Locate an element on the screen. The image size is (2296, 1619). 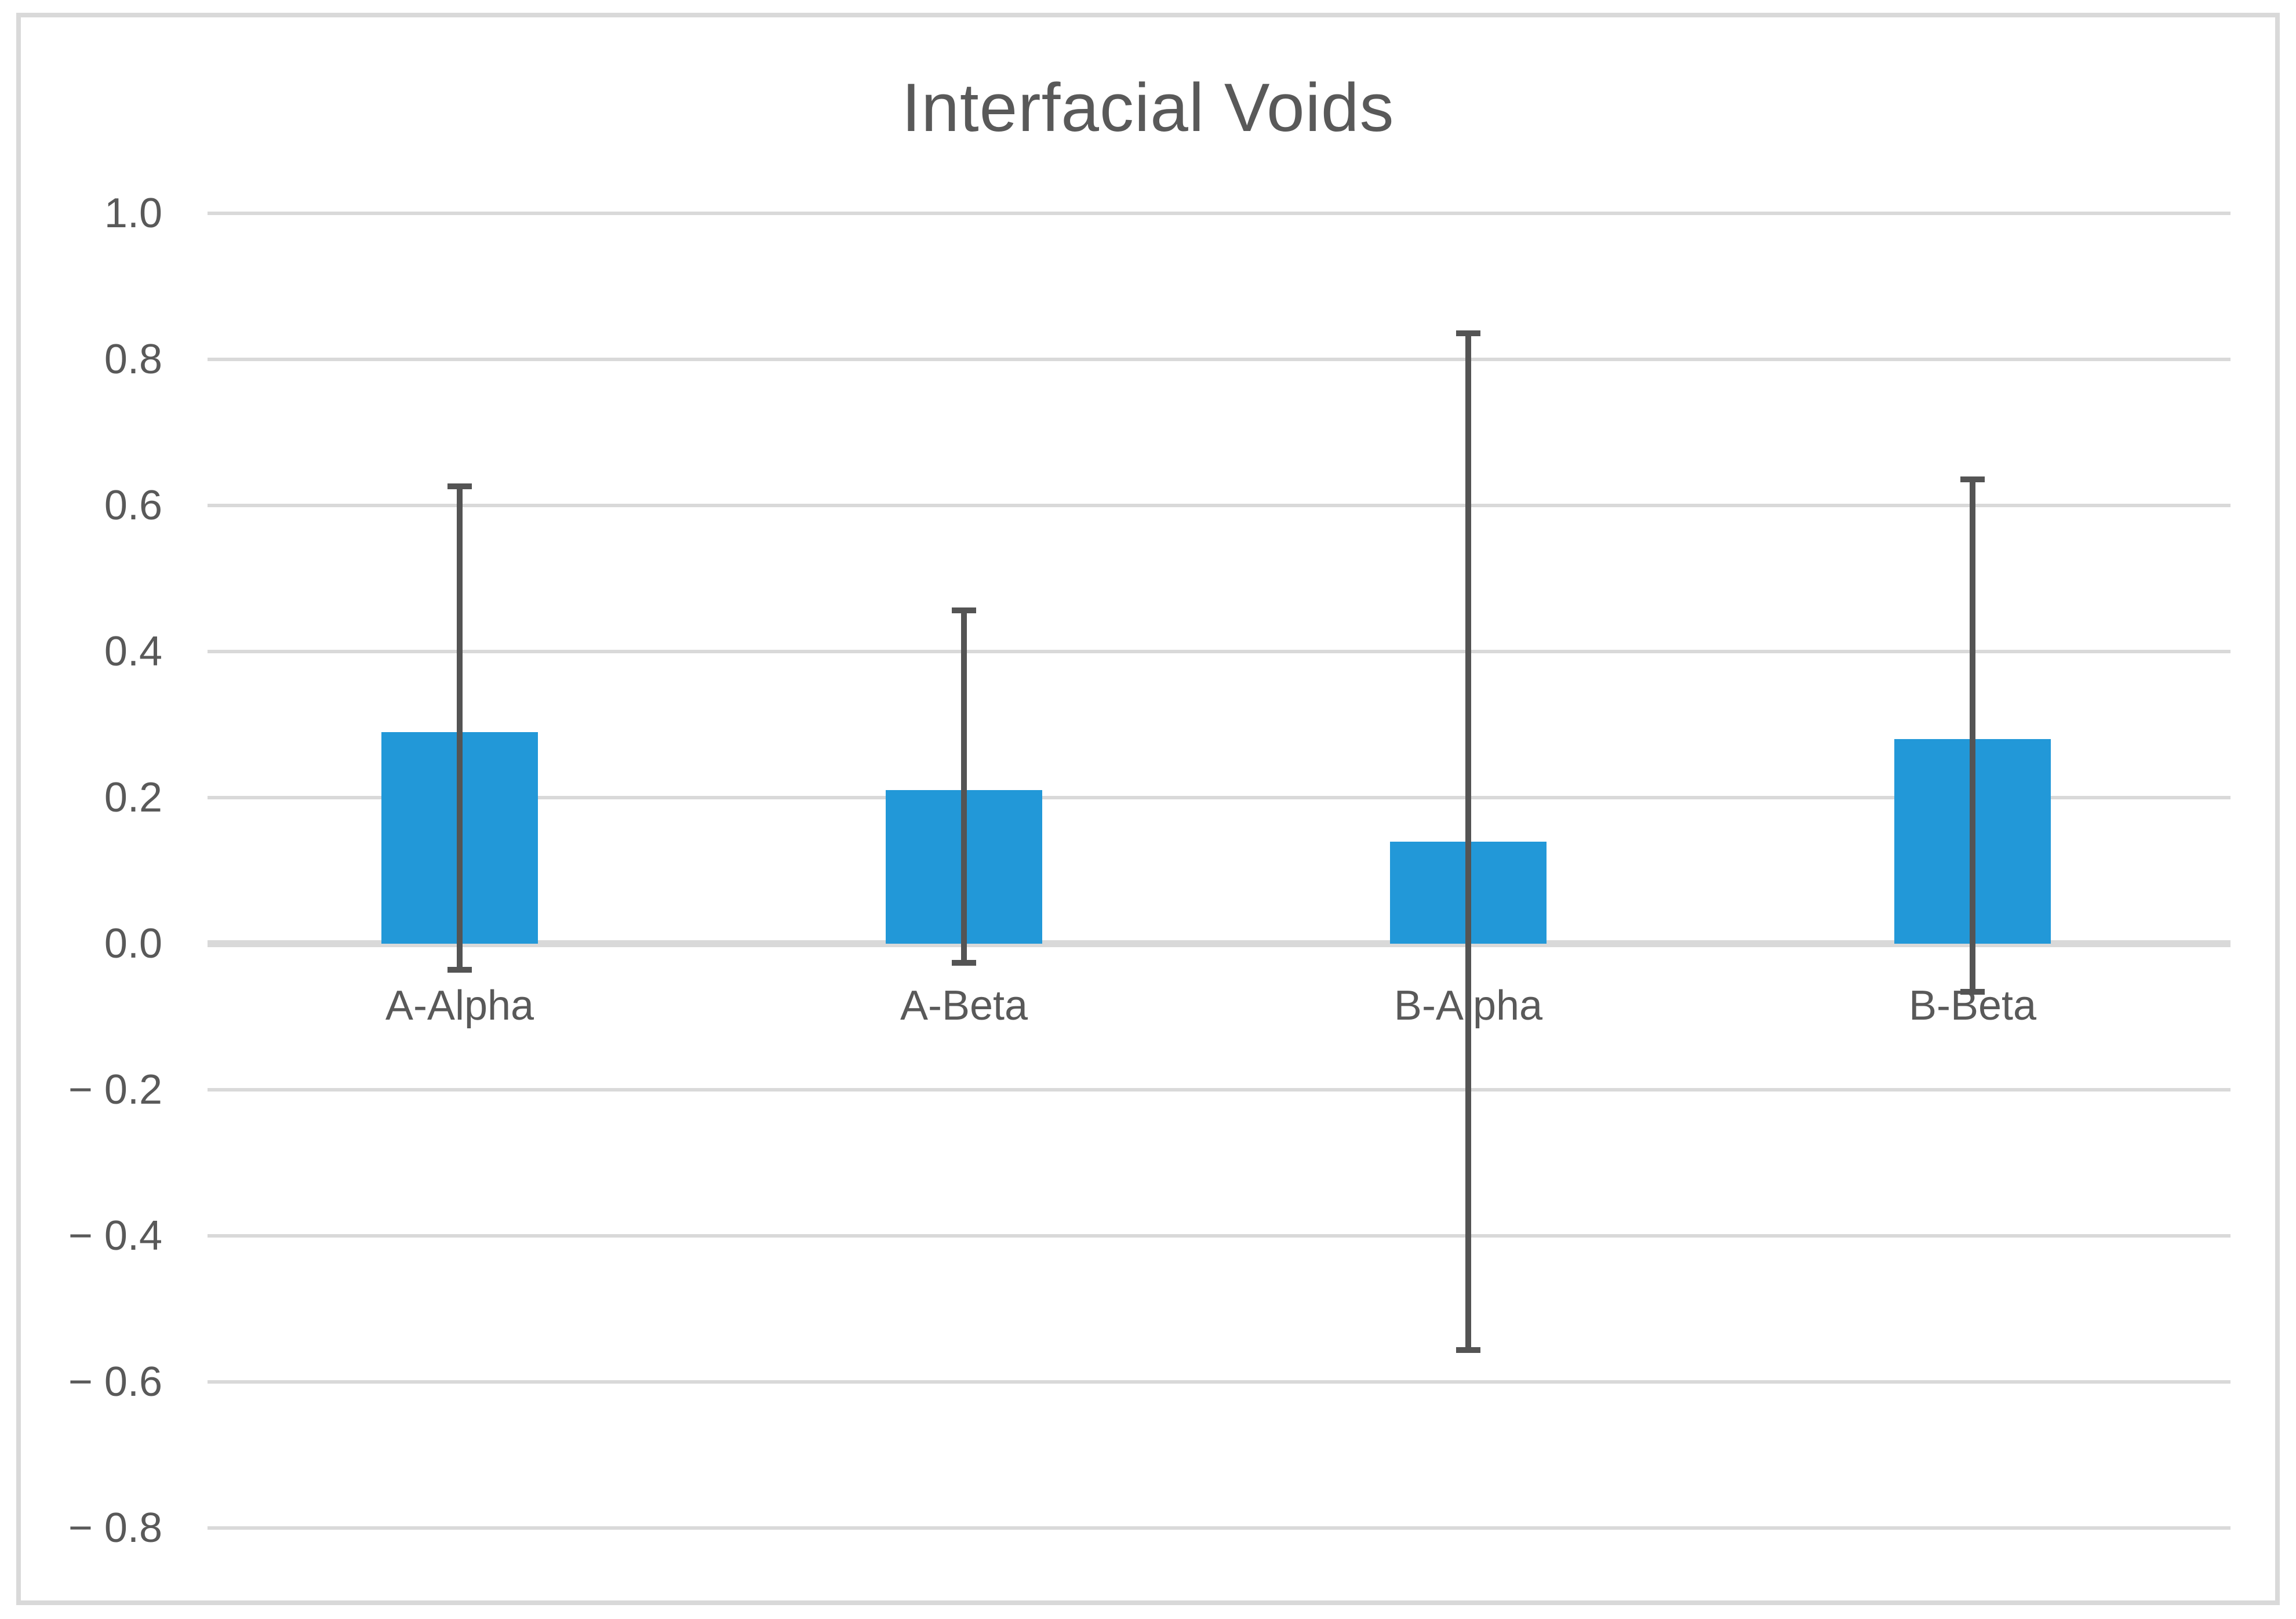
gridline-− 0.8 is located at coordinates (1219, 1528).